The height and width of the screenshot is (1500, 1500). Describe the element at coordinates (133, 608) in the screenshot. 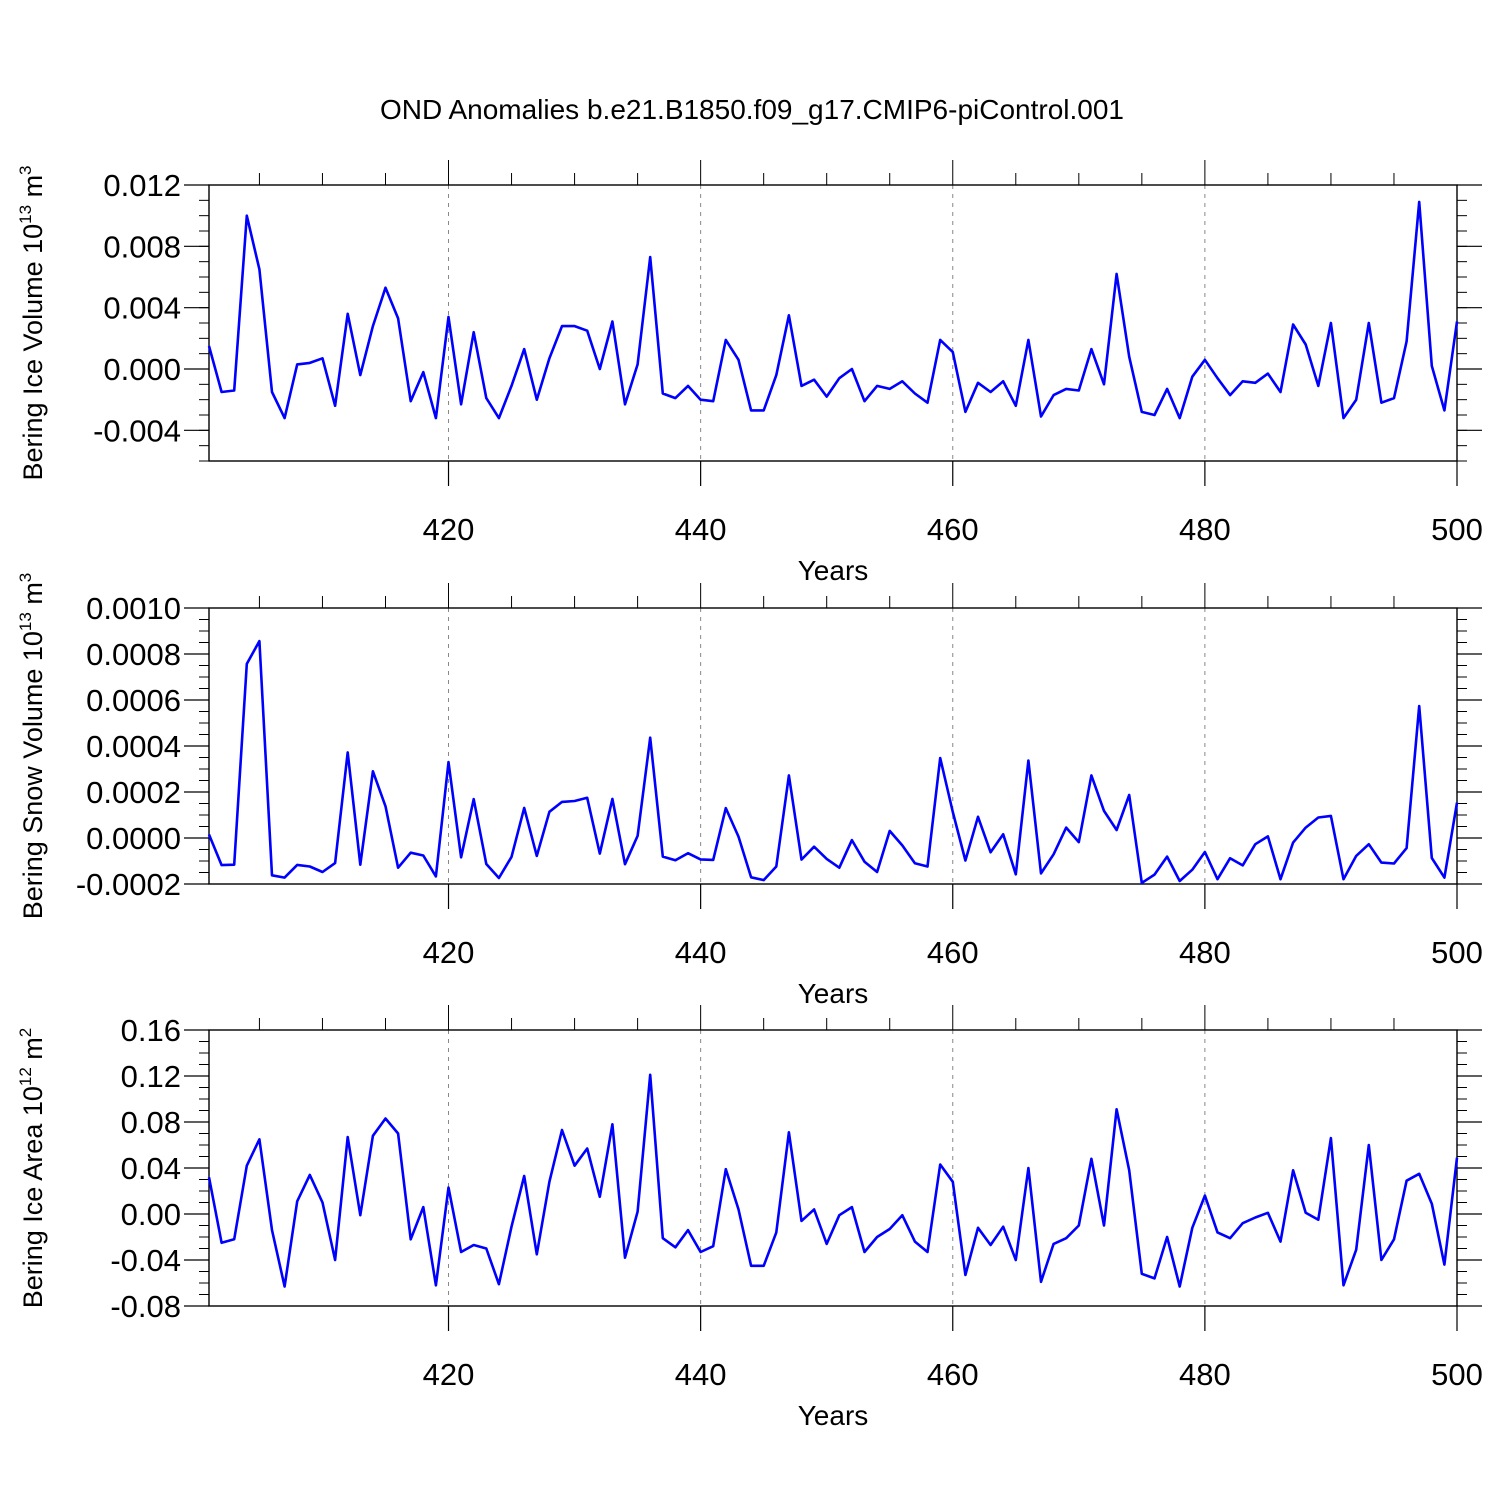

I see `y-tick-label: 0.0010` at that location.